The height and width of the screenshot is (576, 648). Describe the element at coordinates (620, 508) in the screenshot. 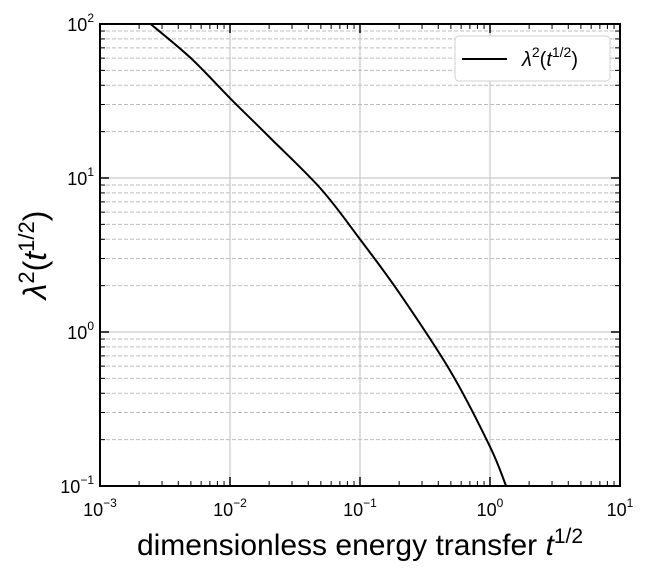

I see `x-tick-label: 10¹` at that location.